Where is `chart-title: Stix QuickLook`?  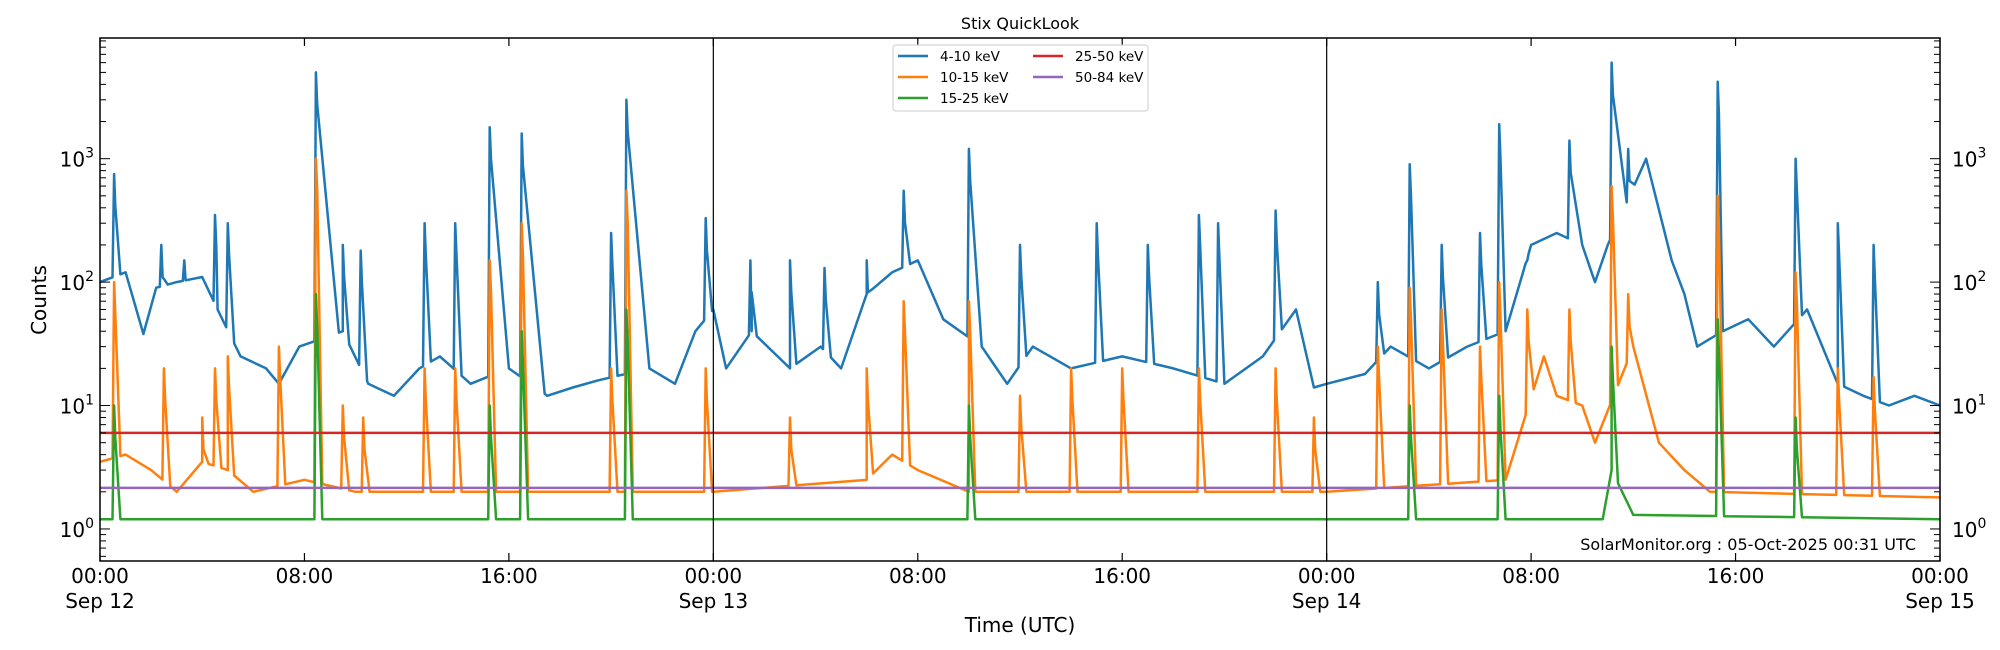
chart-title: Stix QuickLook is located at coordinates (1020, 23).